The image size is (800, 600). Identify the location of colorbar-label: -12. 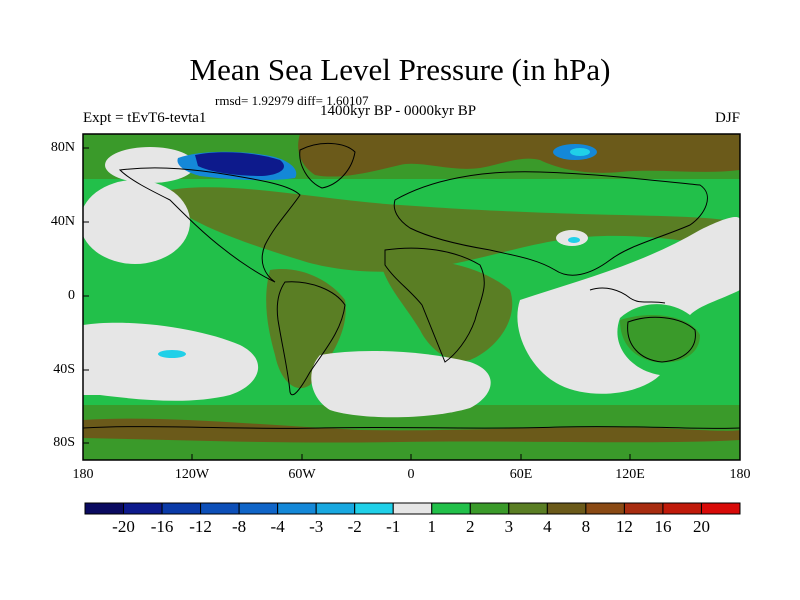
(200, 526).